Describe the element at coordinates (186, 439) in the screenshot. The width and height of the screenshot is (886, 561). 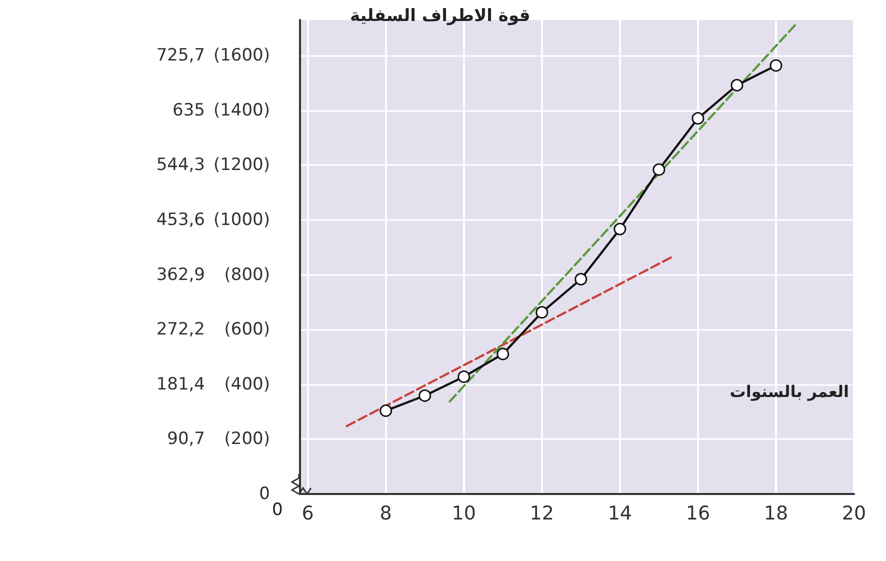
I see `y-tick-label: 90,7` at that location.